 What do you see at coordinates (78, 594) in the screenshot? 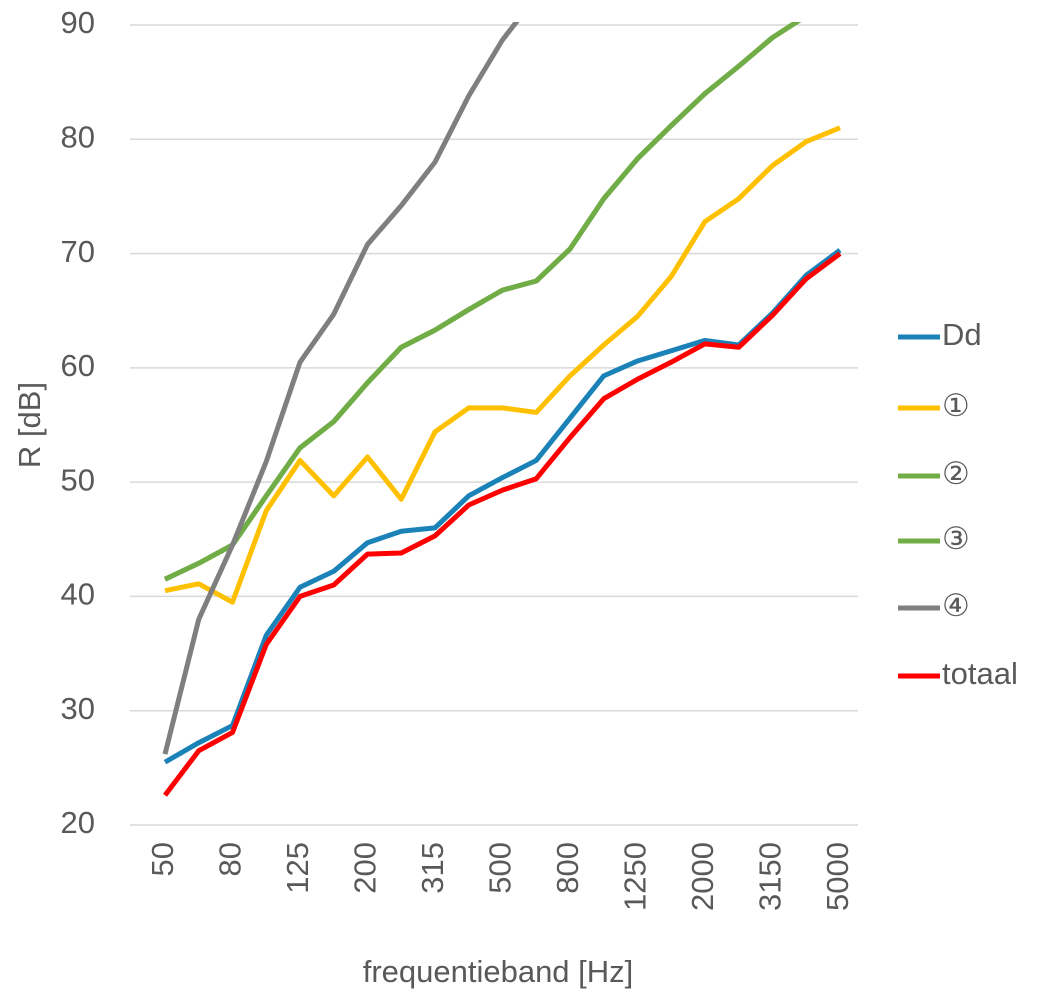
I see `y-tick-label: 40` at bounding box center [78, 594].